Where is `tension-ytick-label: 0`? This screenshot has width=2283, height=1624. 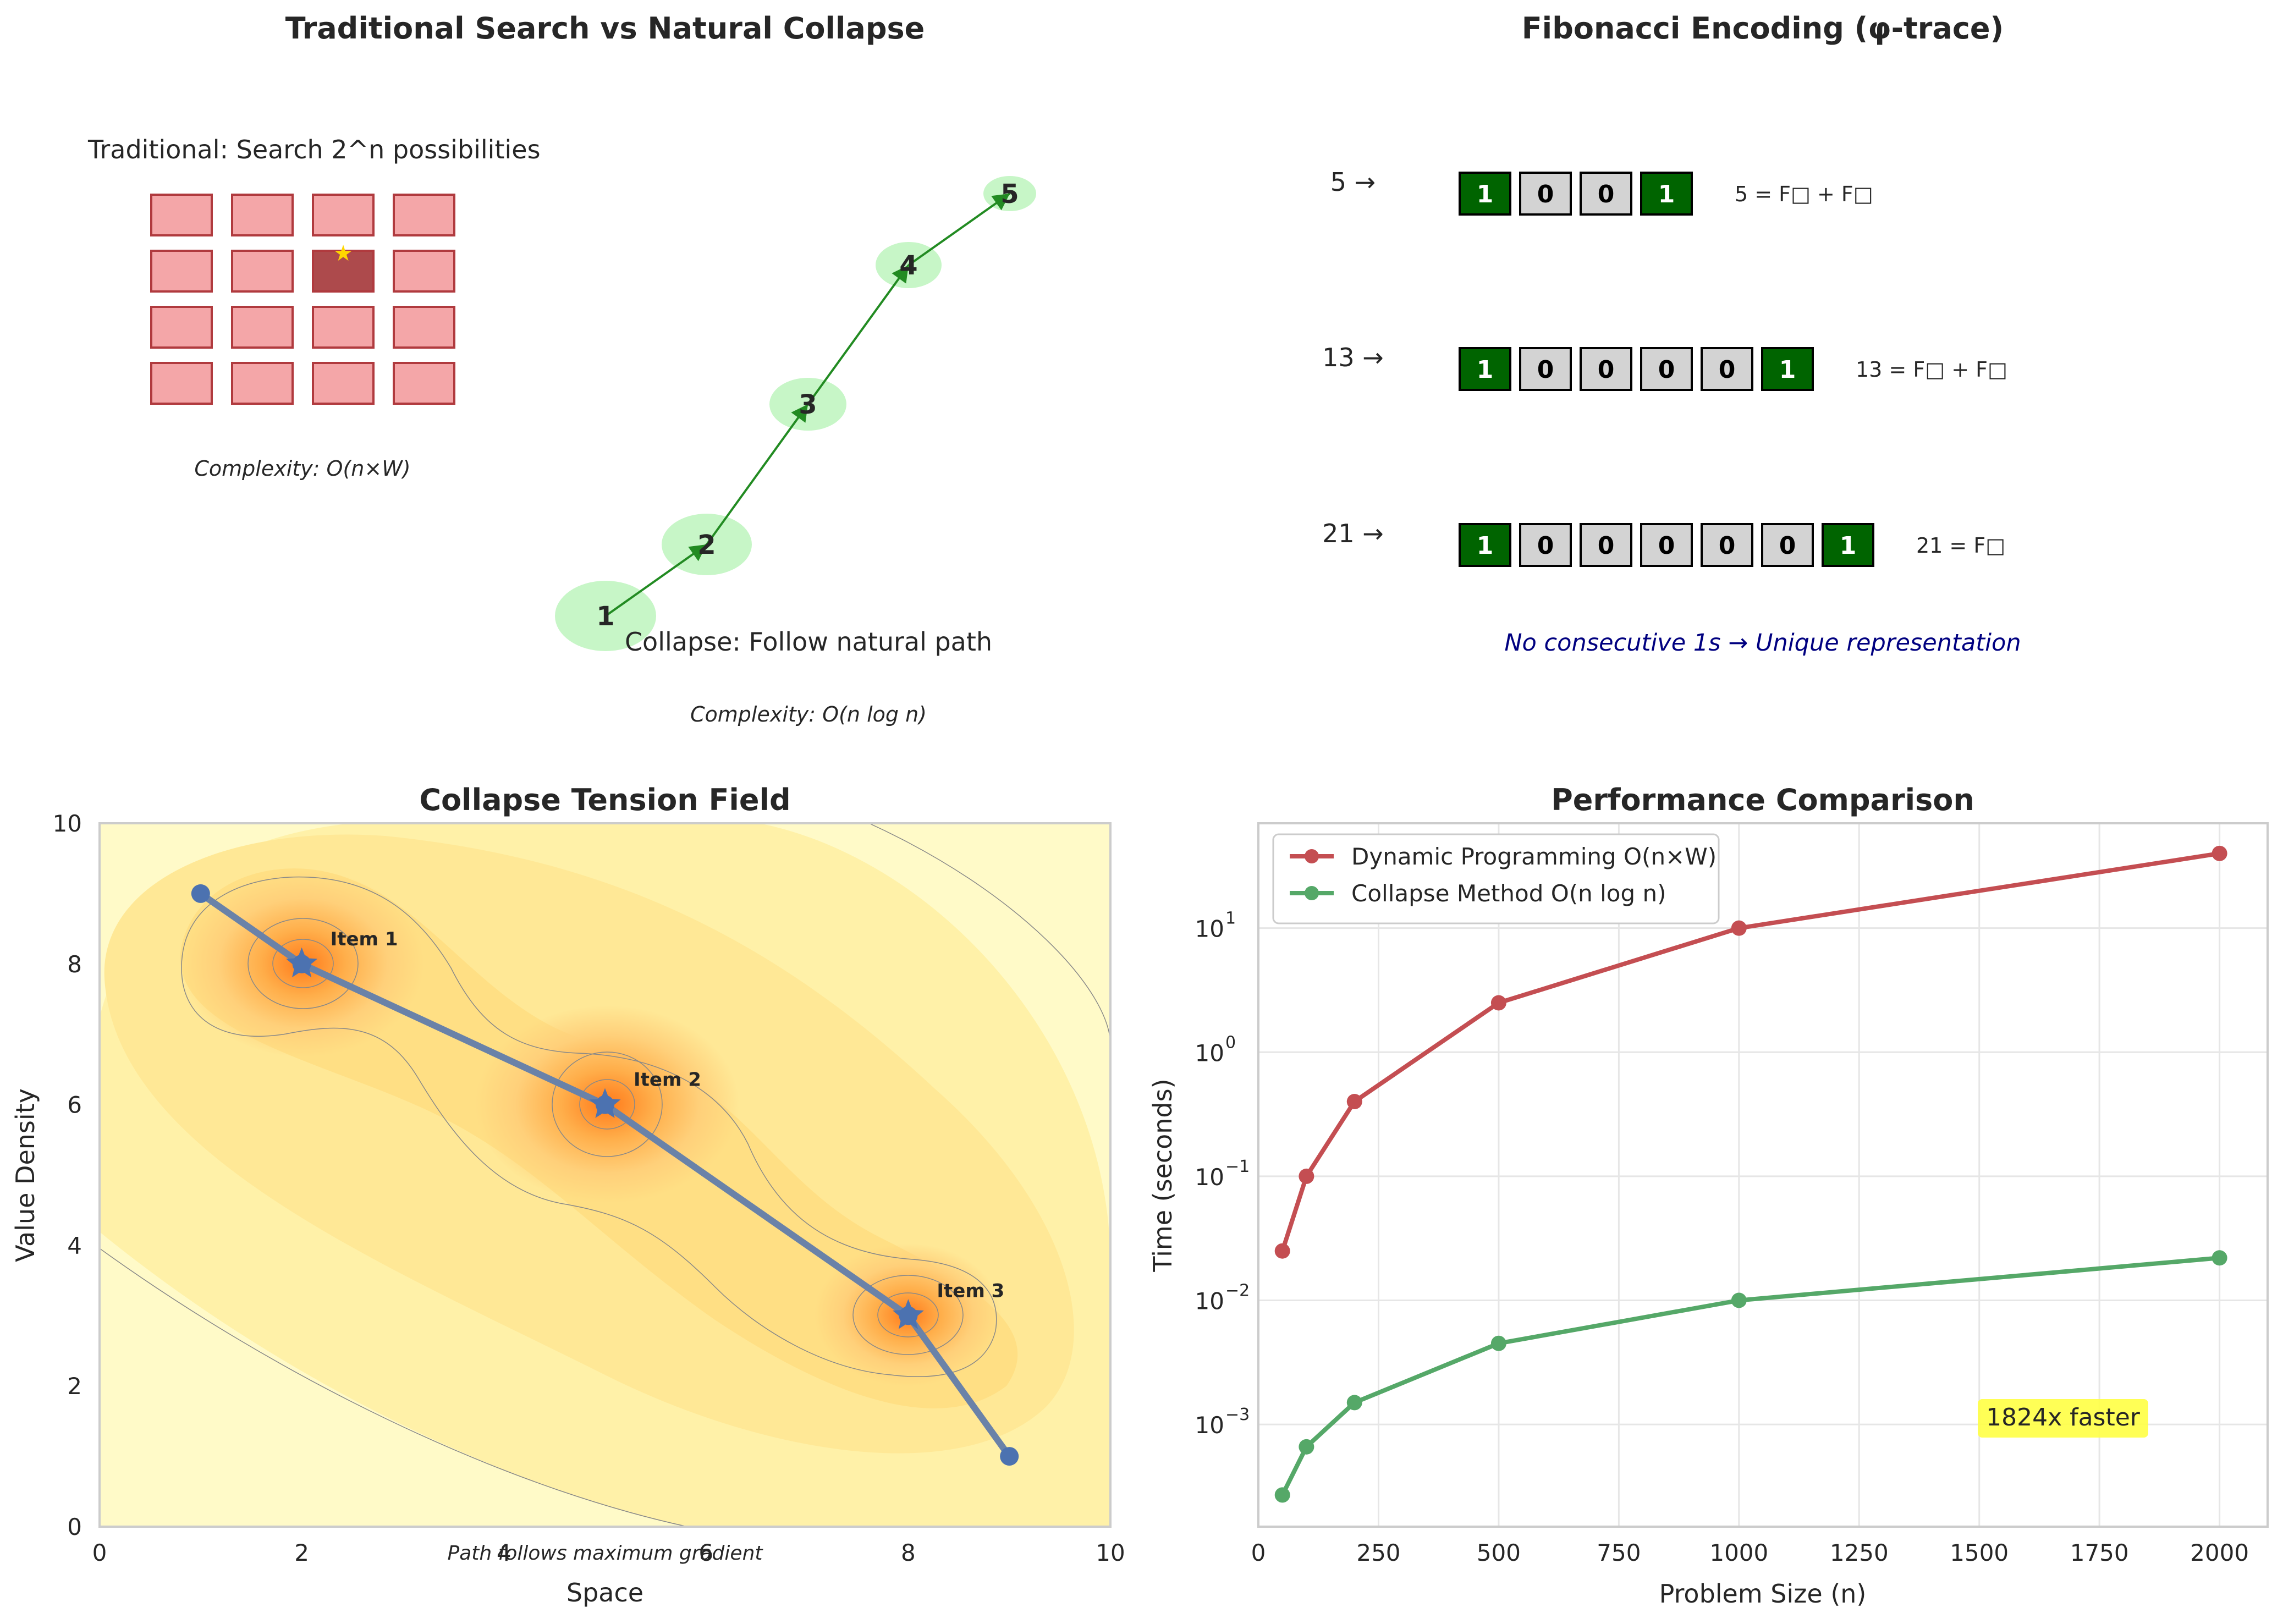 tension-ytick-label: 0 is located at coordinates (74, 1526).